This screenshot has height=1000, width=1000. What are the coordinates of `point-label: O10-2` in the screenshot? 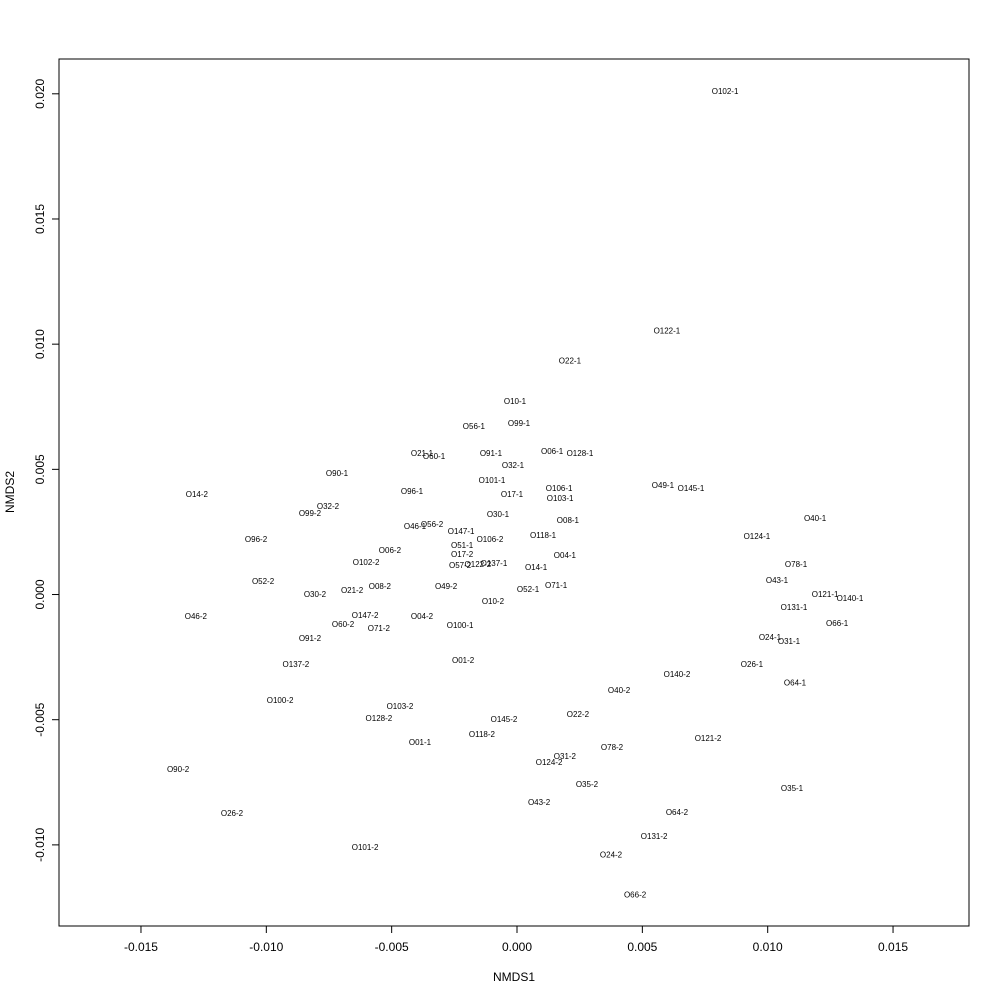 It's located at (493, 601).